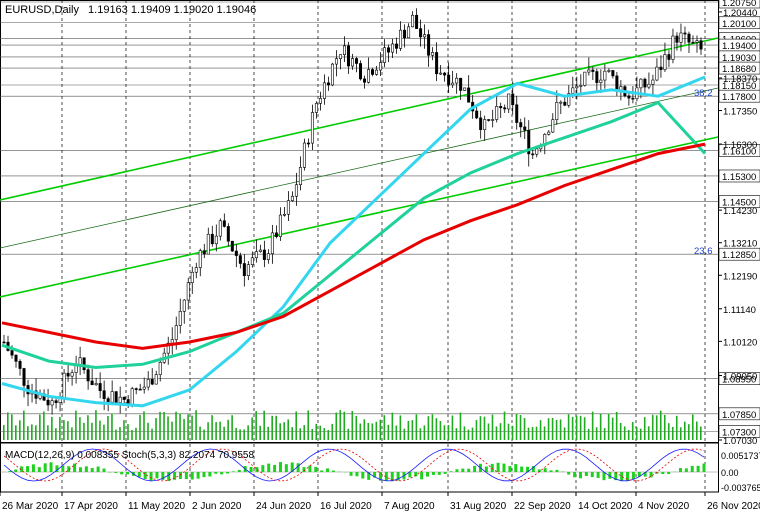  What do you see at coordinates (740, 211) in the screenshot?
I see `price-tick-label: 1.14230` at bounding box center [740, 211].